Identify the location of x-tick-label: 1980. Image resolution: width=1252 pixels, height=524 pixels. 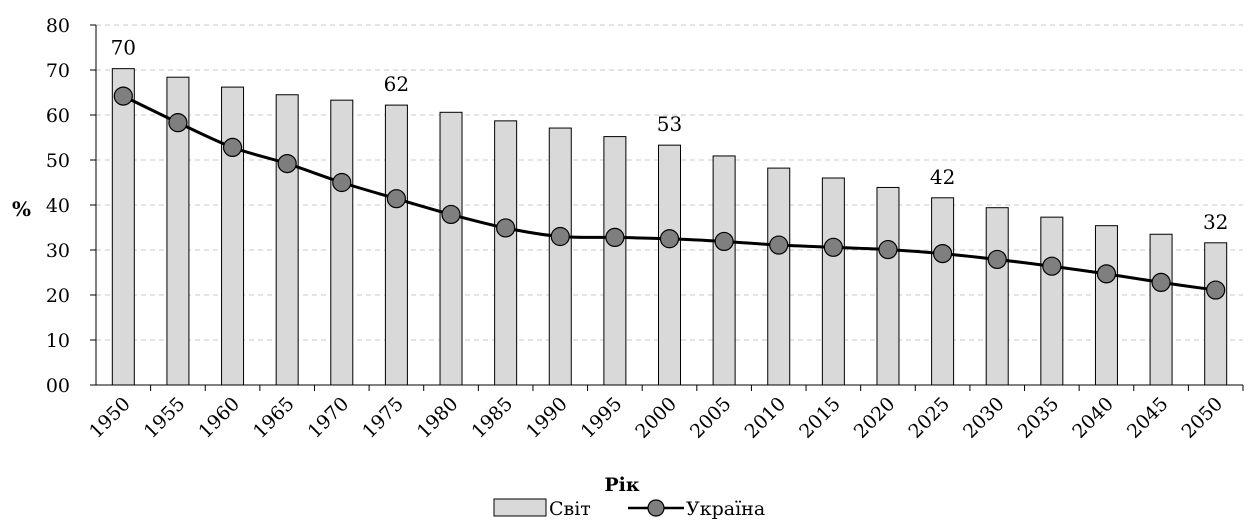
(438, 418).